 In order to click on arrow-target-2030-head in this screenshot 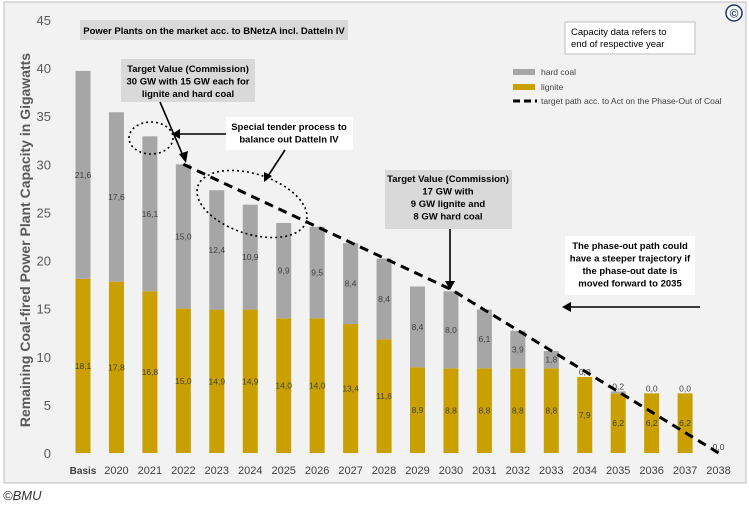, I will do `click(450, 285)`.